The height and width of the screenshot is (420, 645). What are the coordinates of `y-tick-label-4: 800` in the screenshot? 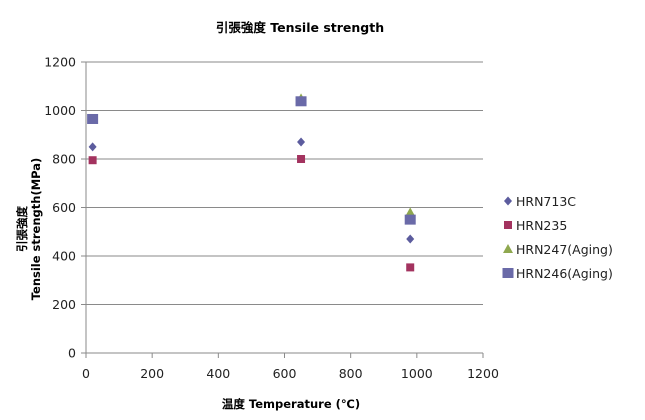 It's located at (64, 159).